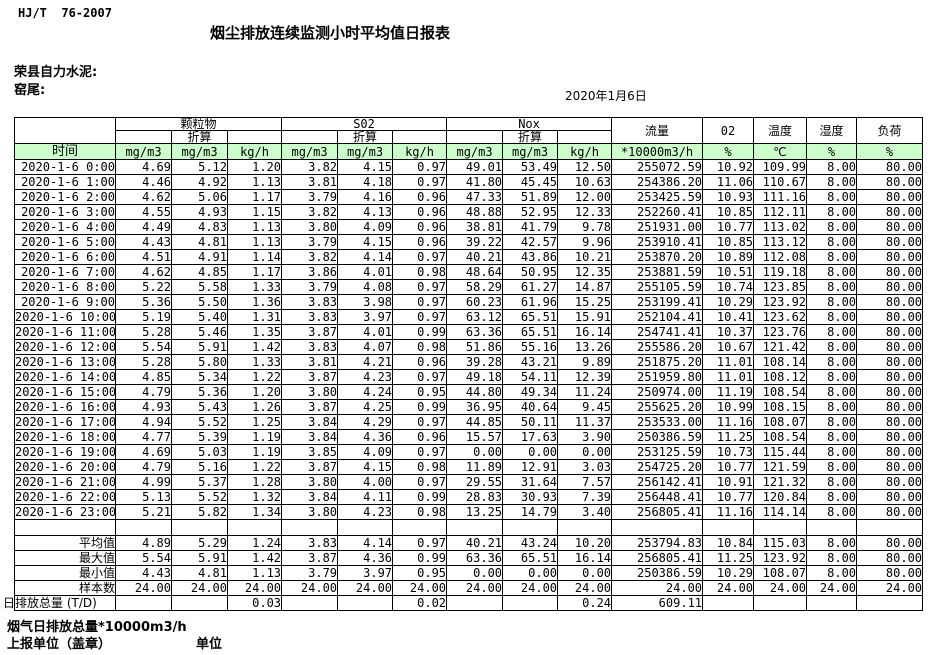 The width and height of the screenshot is (928, 655). Describe the element at coordinates (254, 227) in the screenshot. I see `cell-value: 1.13` at that location.